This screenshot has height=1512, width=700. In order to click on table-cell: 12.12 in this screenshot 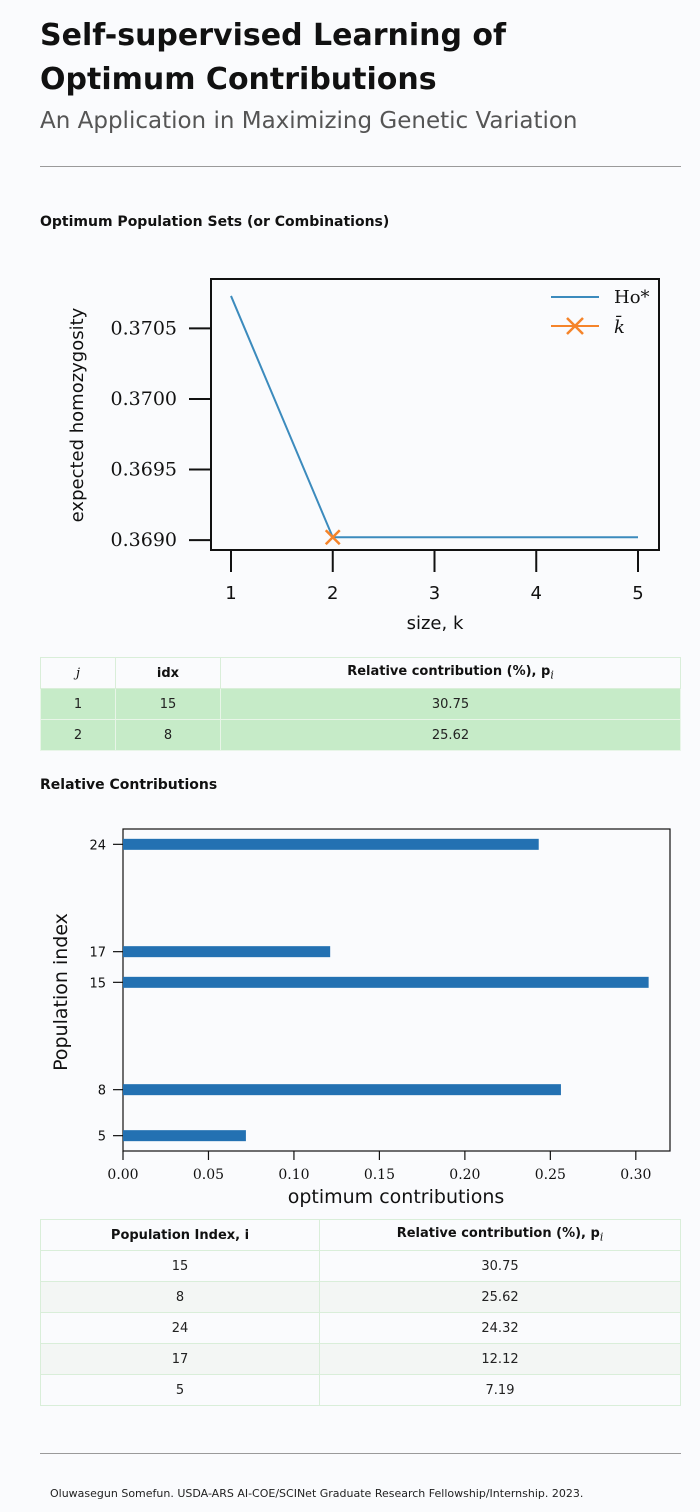, I will do `click(500, 1359)`.